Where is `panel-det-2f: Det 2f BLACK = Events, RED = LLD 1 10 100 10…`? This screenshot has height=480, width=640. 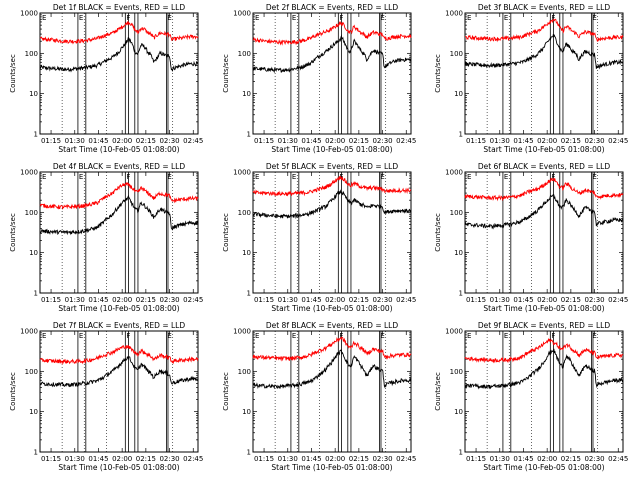
panel-det-2f: Det 2f BLACK = Events, RED = LLD 1 10 100 10… is located at coordinates (319, 78).